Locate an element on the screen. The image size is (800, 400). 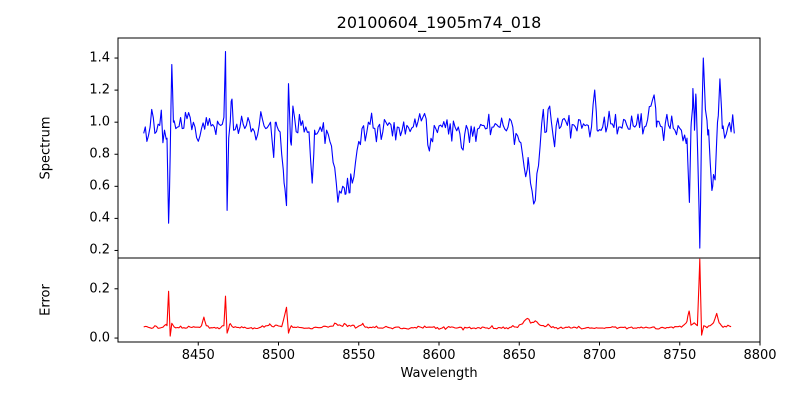
x-tick-label: 8450 is located at coordinates (198, 355).